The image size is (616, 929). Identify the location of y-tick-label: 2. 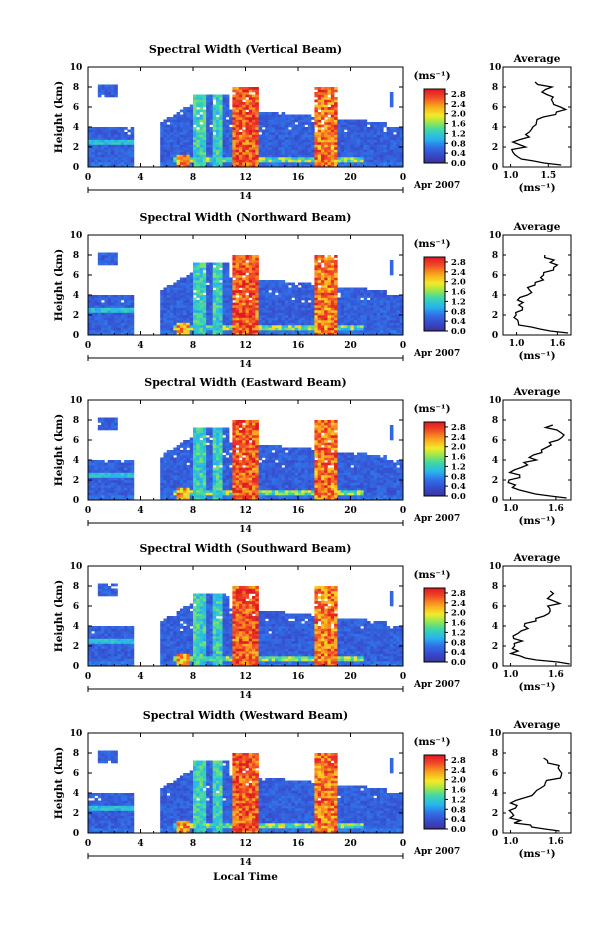
(76, 316).